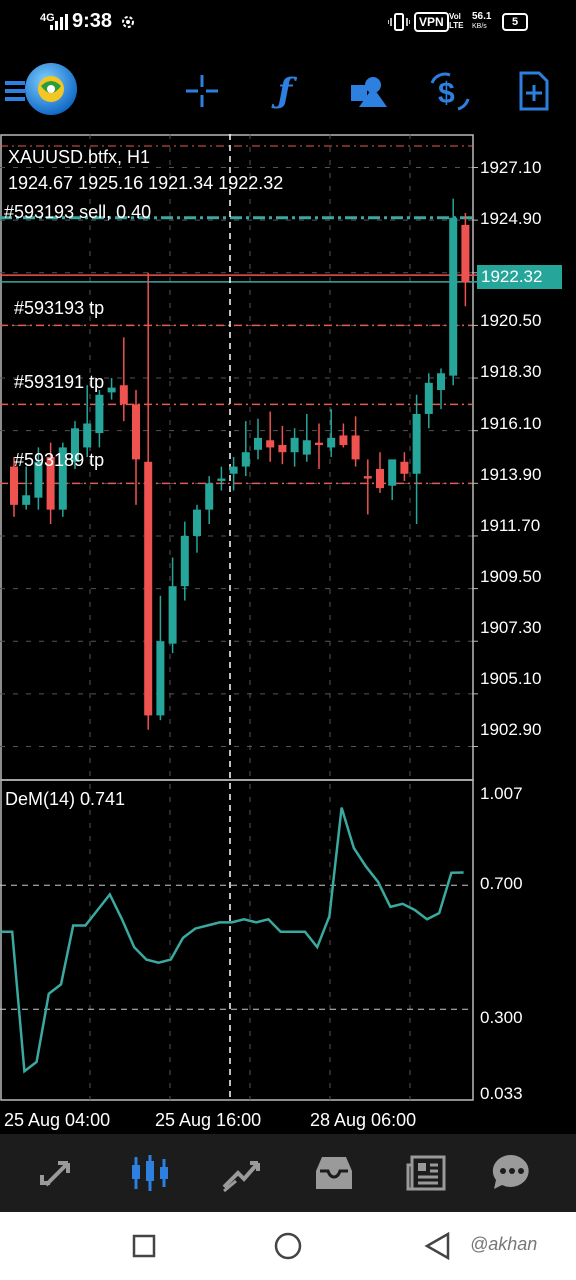 This screenshot has width=576, height=1280. Describe the element at coordinates (511, 627) in the screenshot. I see `price-axis-label: 1907.30` at that location.